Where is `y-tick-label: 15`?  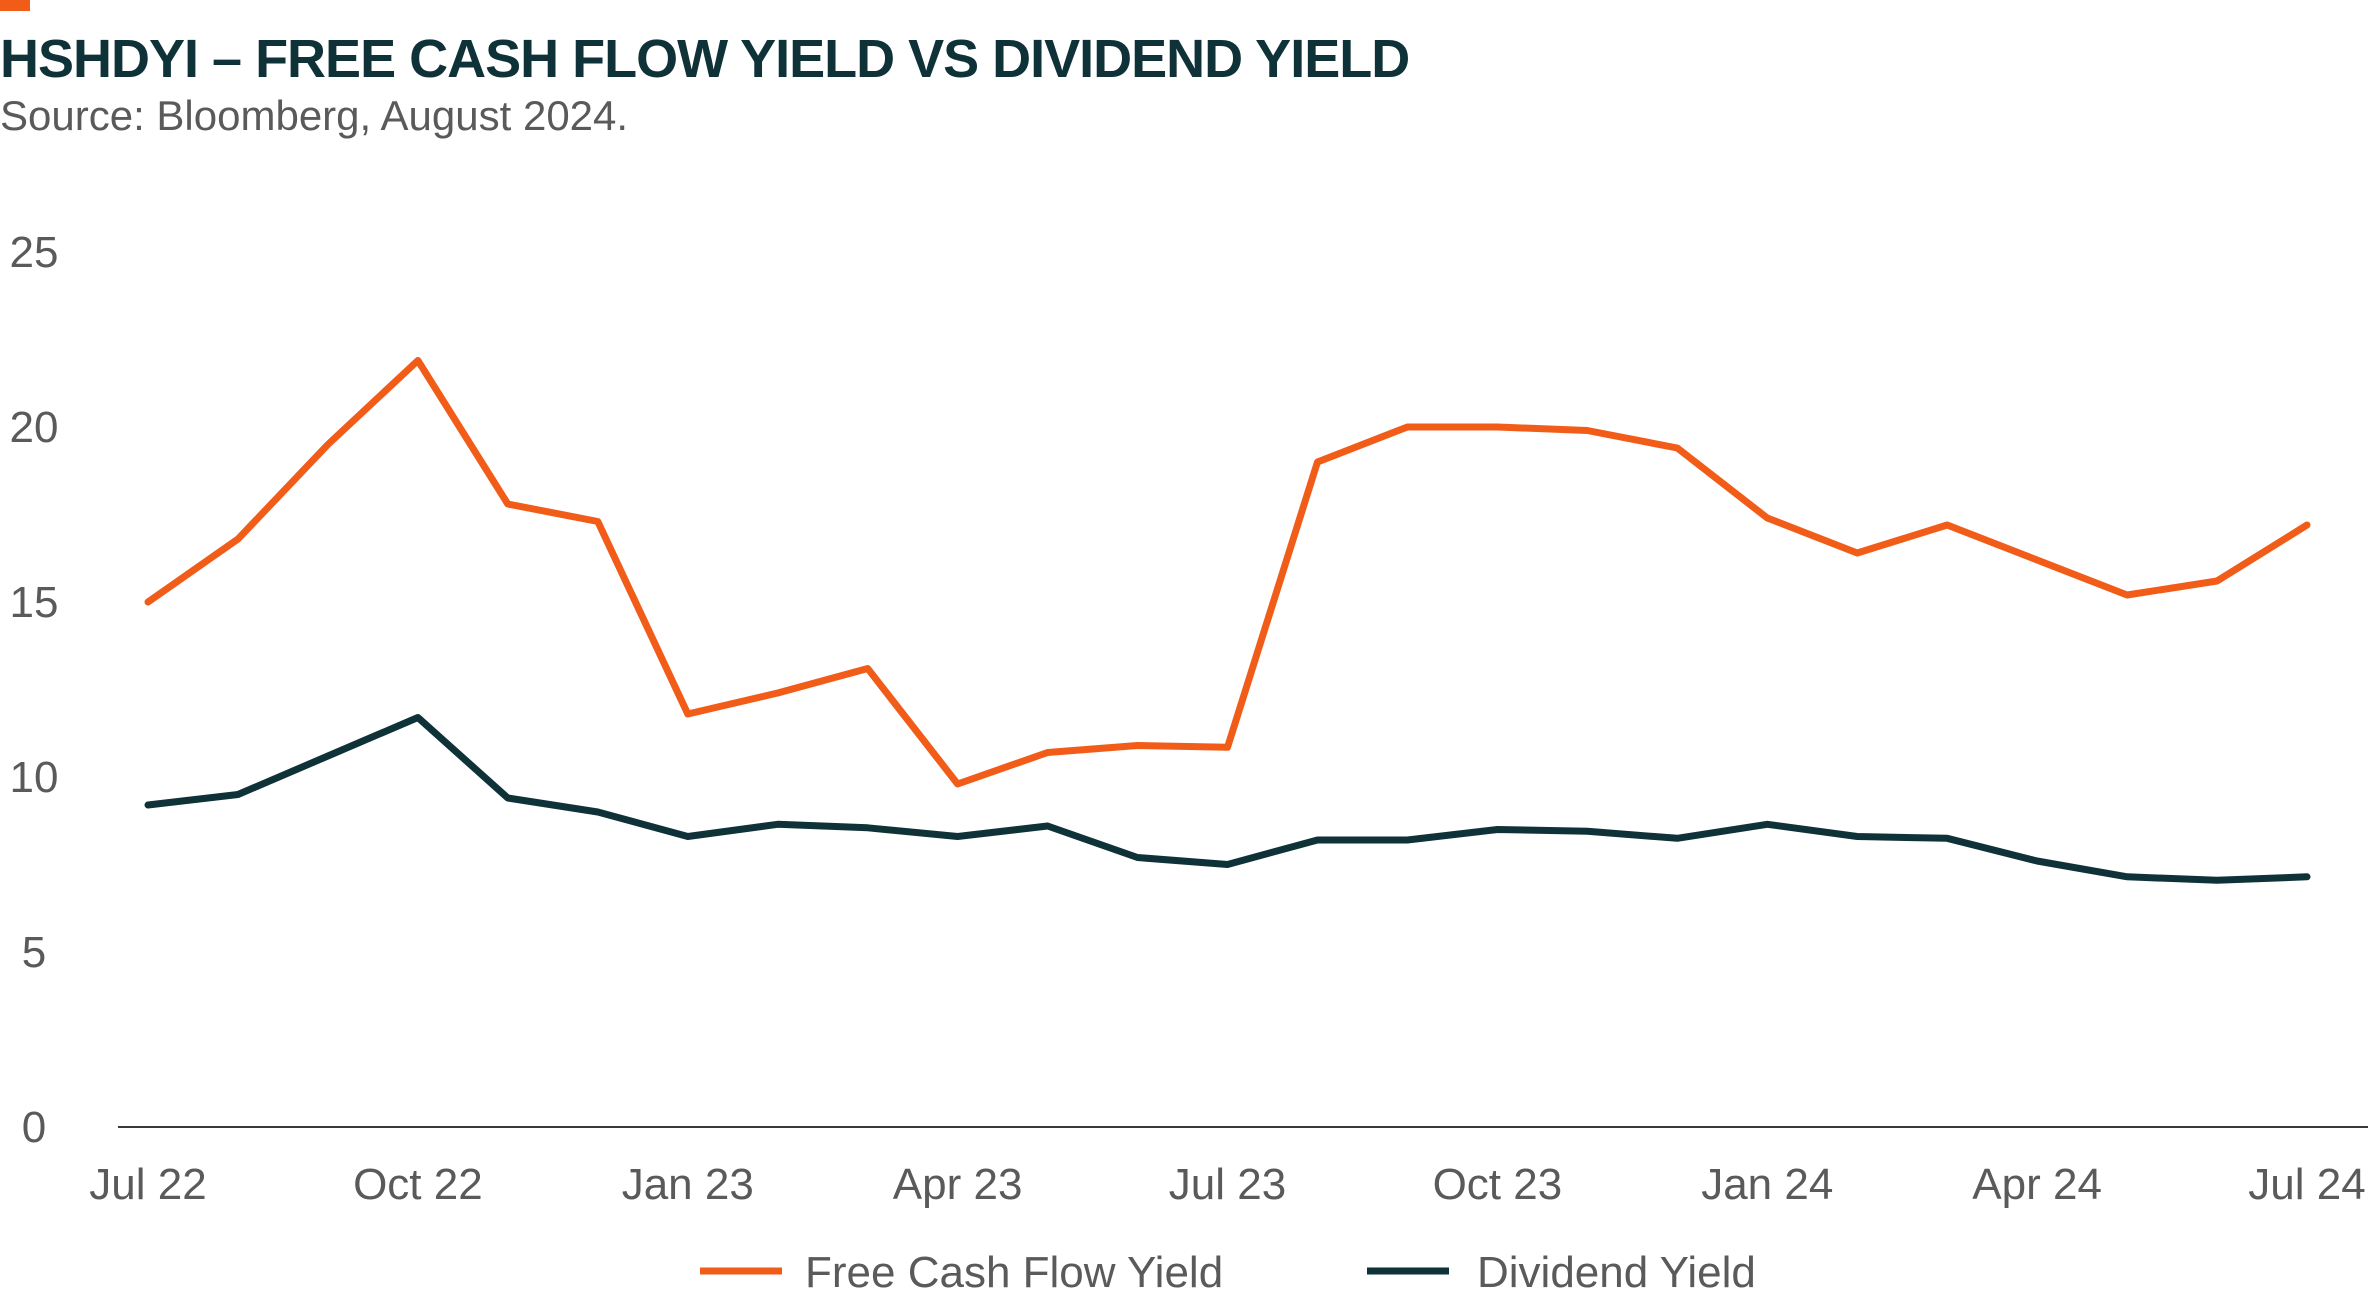 y-tick-label: 15 is located at coordinates (34, 602).